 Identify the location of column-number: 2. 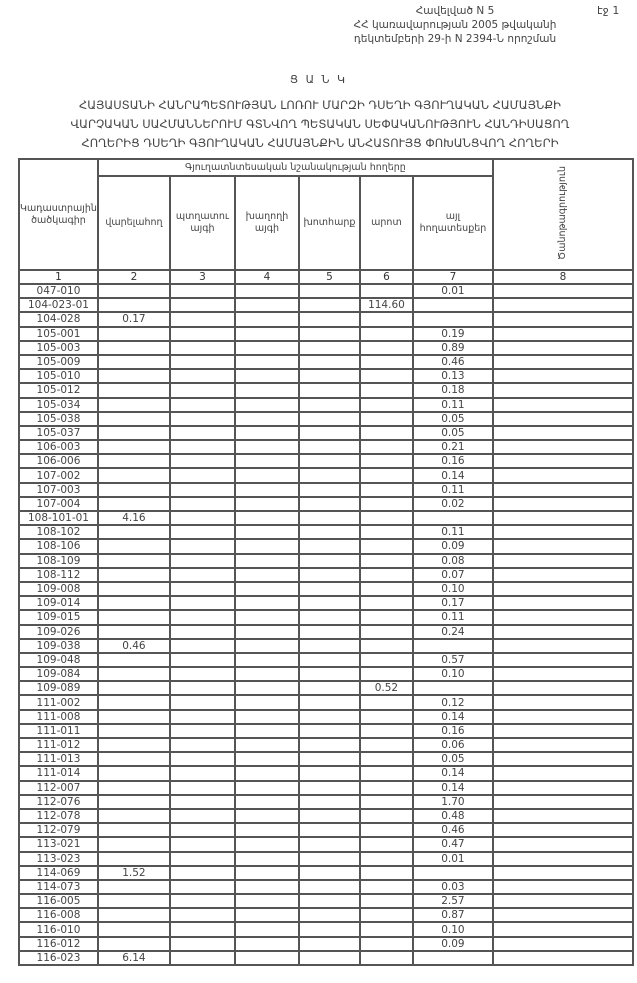
(133, 277).